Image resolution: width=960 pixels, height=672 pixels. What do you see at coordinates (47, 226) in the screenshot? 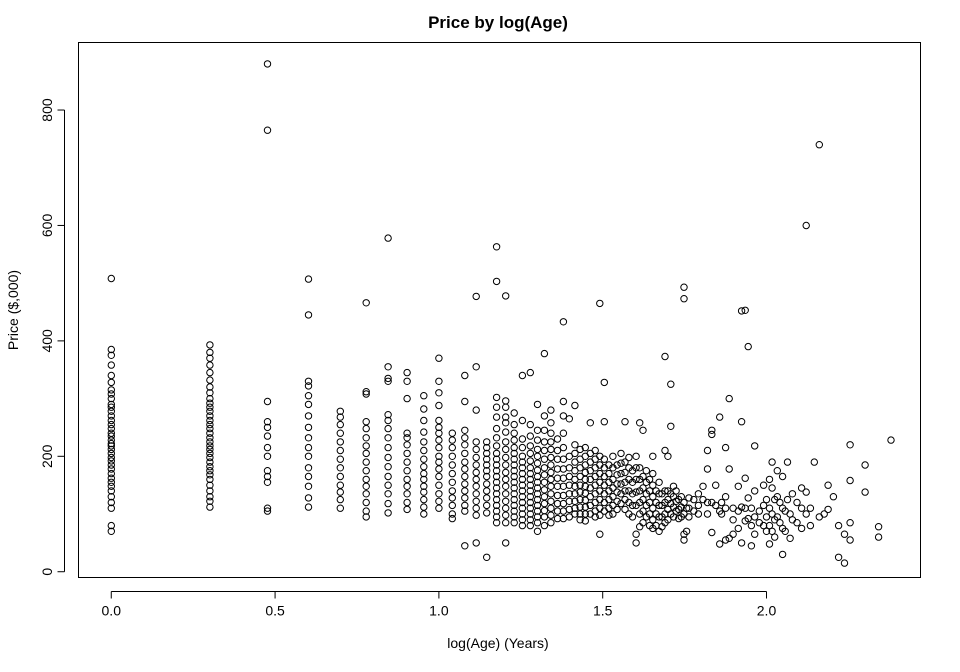
I see `y-tick-label: 600` at bounding box center [47, 226].